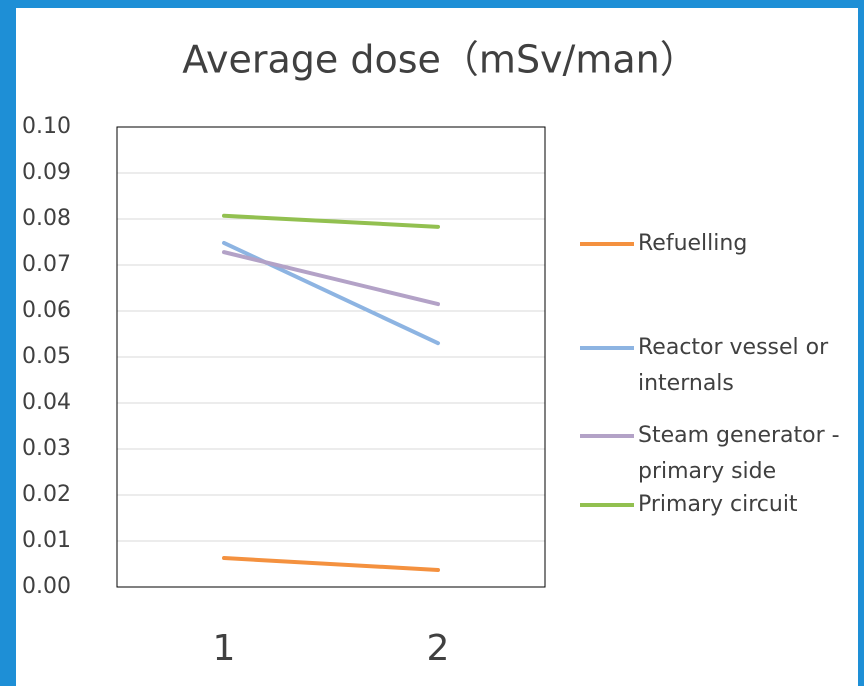  What do you see at coordinates (46, 310) in the screenshot?
I see `y-tick-label: 0.06` at bounding box center [46, 310].